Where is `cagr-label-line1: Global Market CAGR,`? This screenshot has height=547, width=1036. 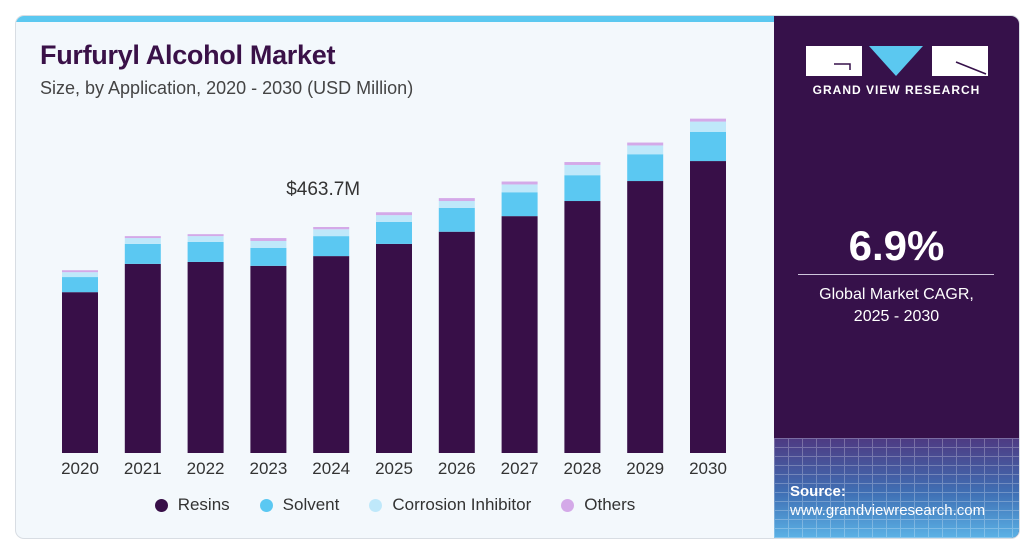
cagr-label-line1: Global Market CAGR, is located at coordinates (896, 294).